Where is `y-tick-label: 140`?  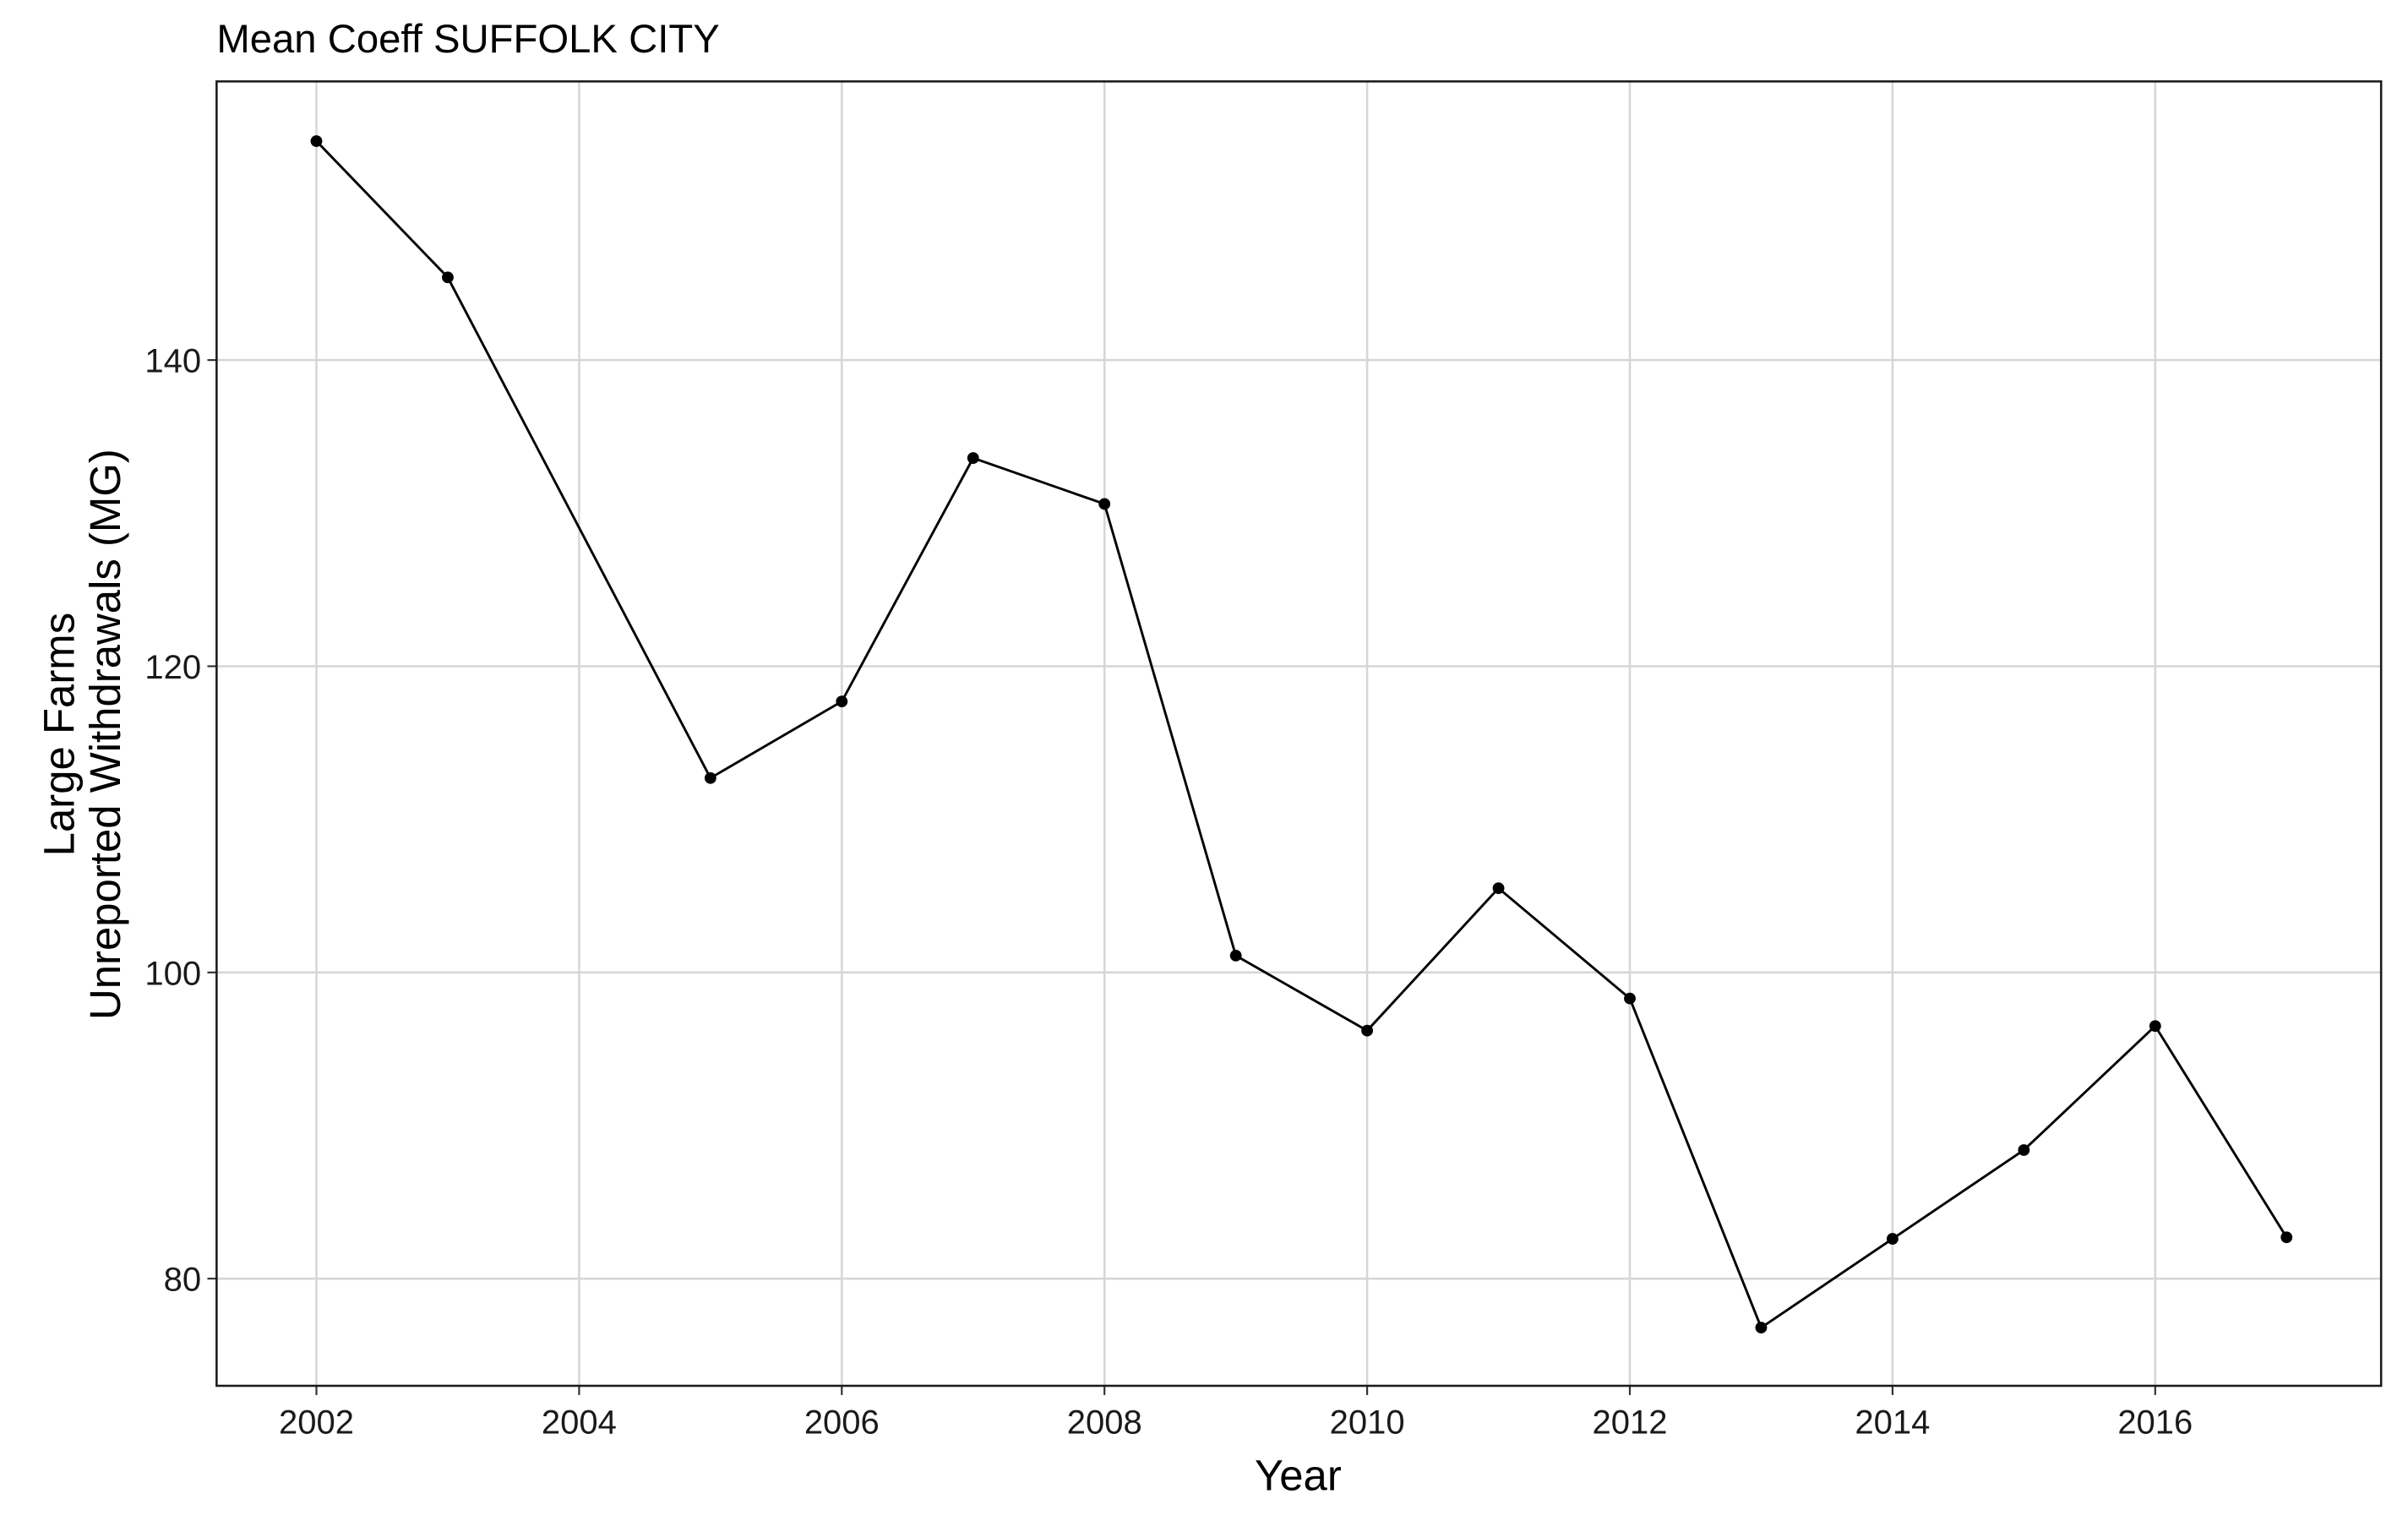 y-tick-label: 140 is located at coordinates (172, 361).